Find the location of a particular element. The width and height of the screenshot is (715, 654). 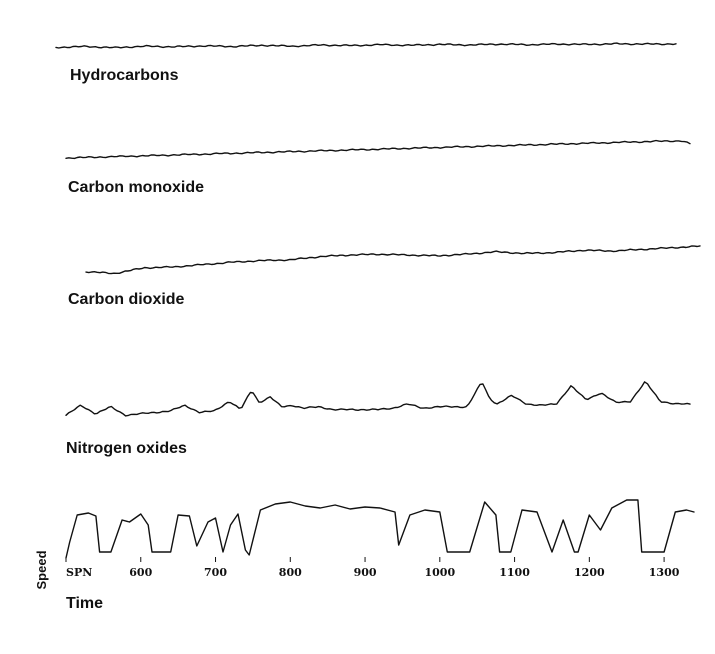

carbon-monoxide-trace is located at coordinates (378, 149).